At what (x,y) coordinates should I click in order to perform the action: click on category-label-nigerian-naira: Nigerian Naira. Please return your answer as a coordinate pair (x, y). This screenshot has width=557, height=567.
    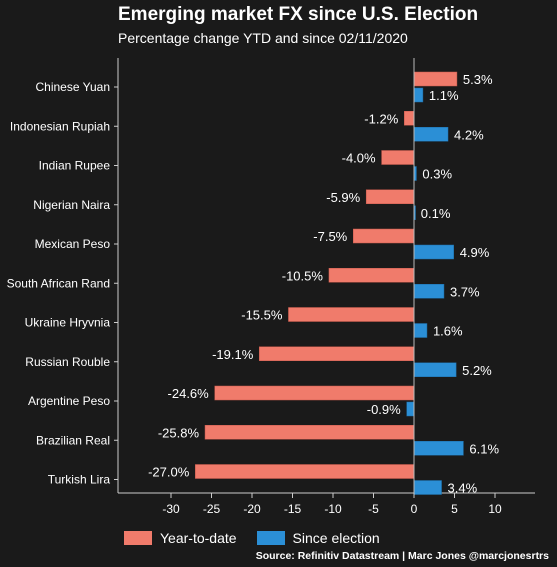
    Looking at the image, I should click on (71, 205).